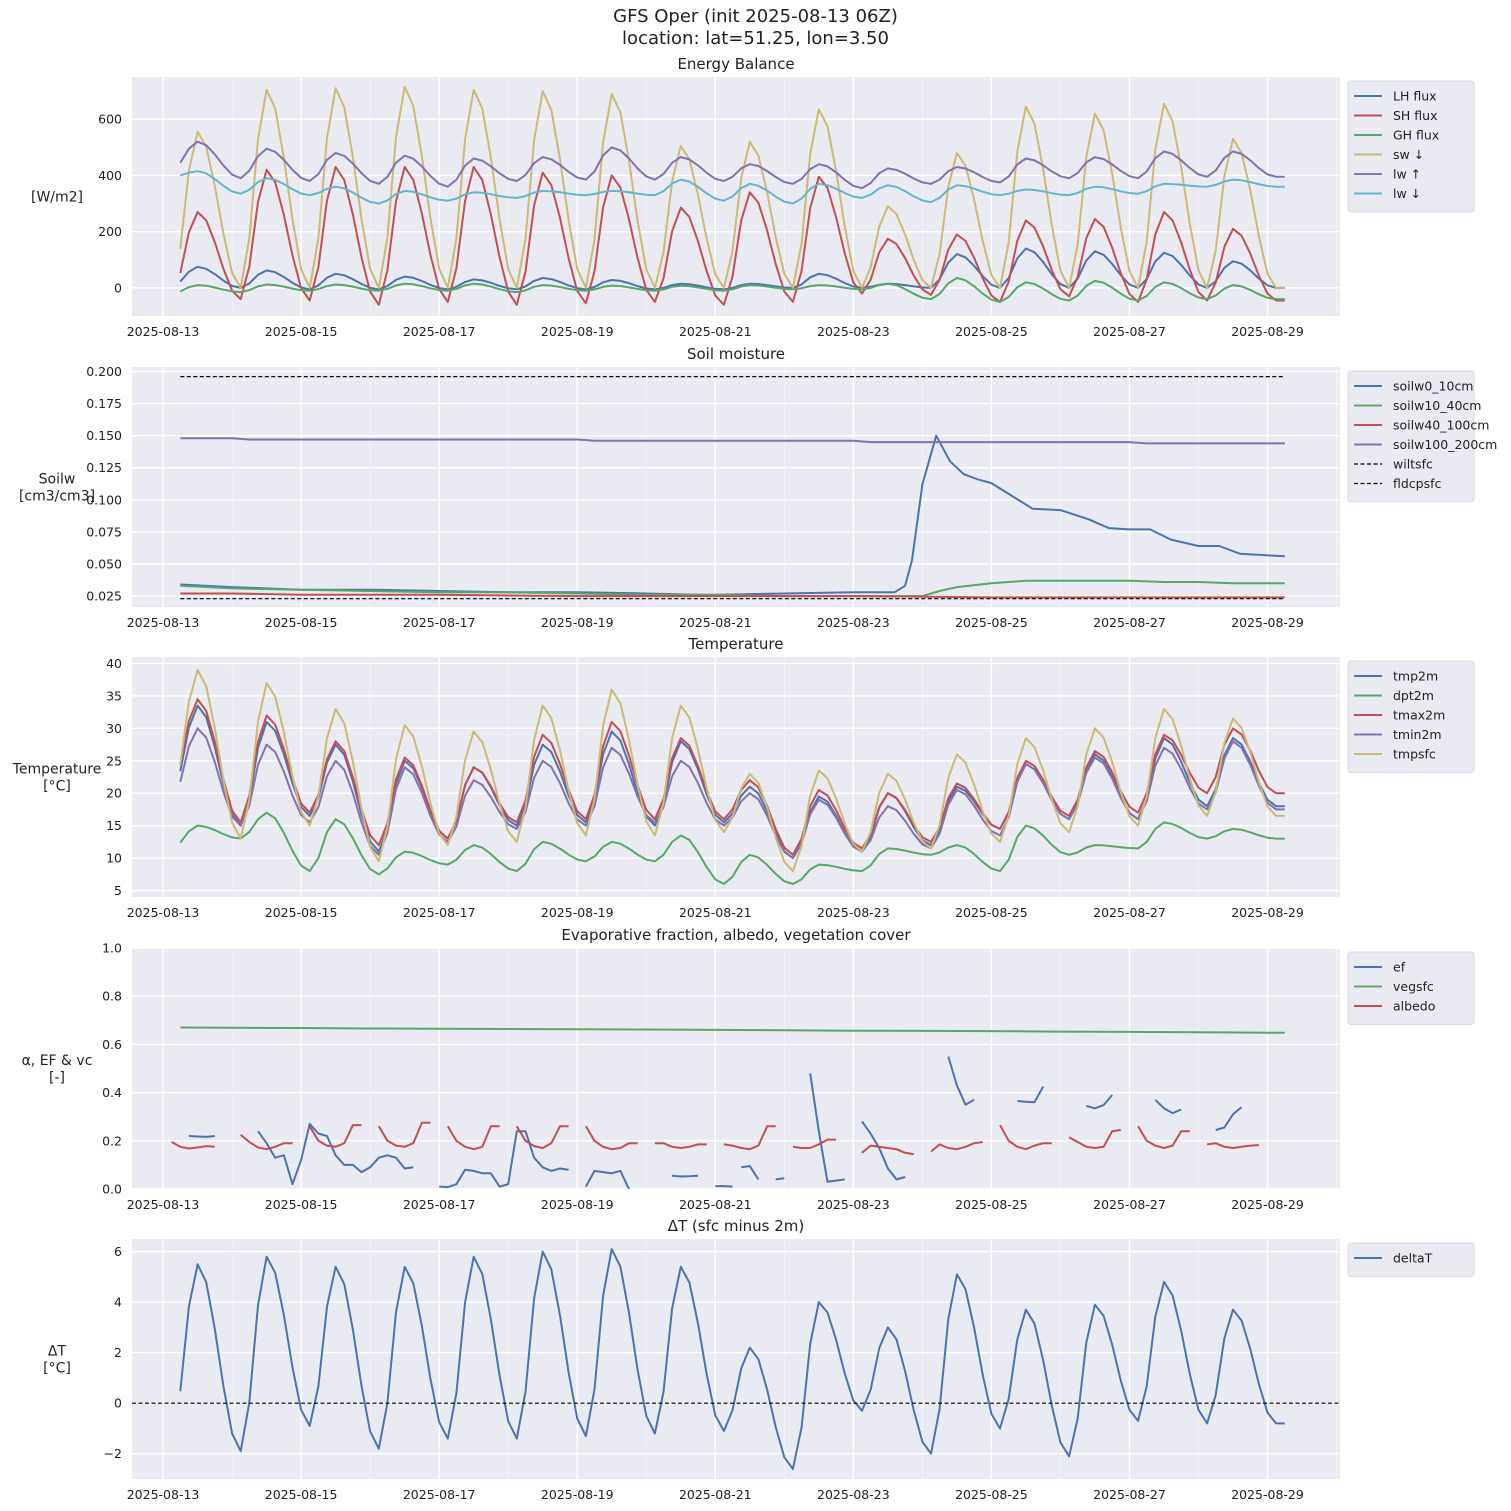  Describe the element at coordinates (732, 441) in the screenshot. I see `series-line-soilw100-200cm` at that location.